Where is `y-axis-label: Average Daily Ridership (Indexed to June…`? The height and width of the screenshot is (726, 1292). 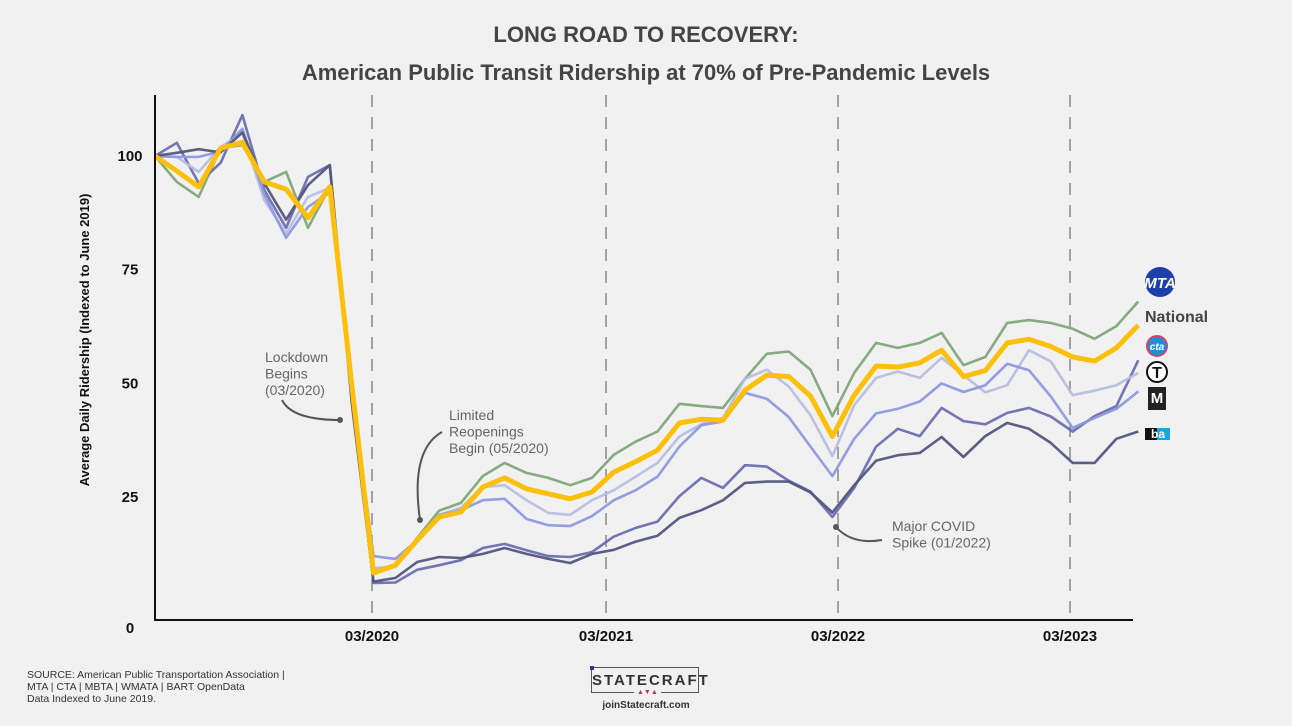
y-axis-label: Average Daily Ridership (Indexed to June… is located at coordinates (84, 340).